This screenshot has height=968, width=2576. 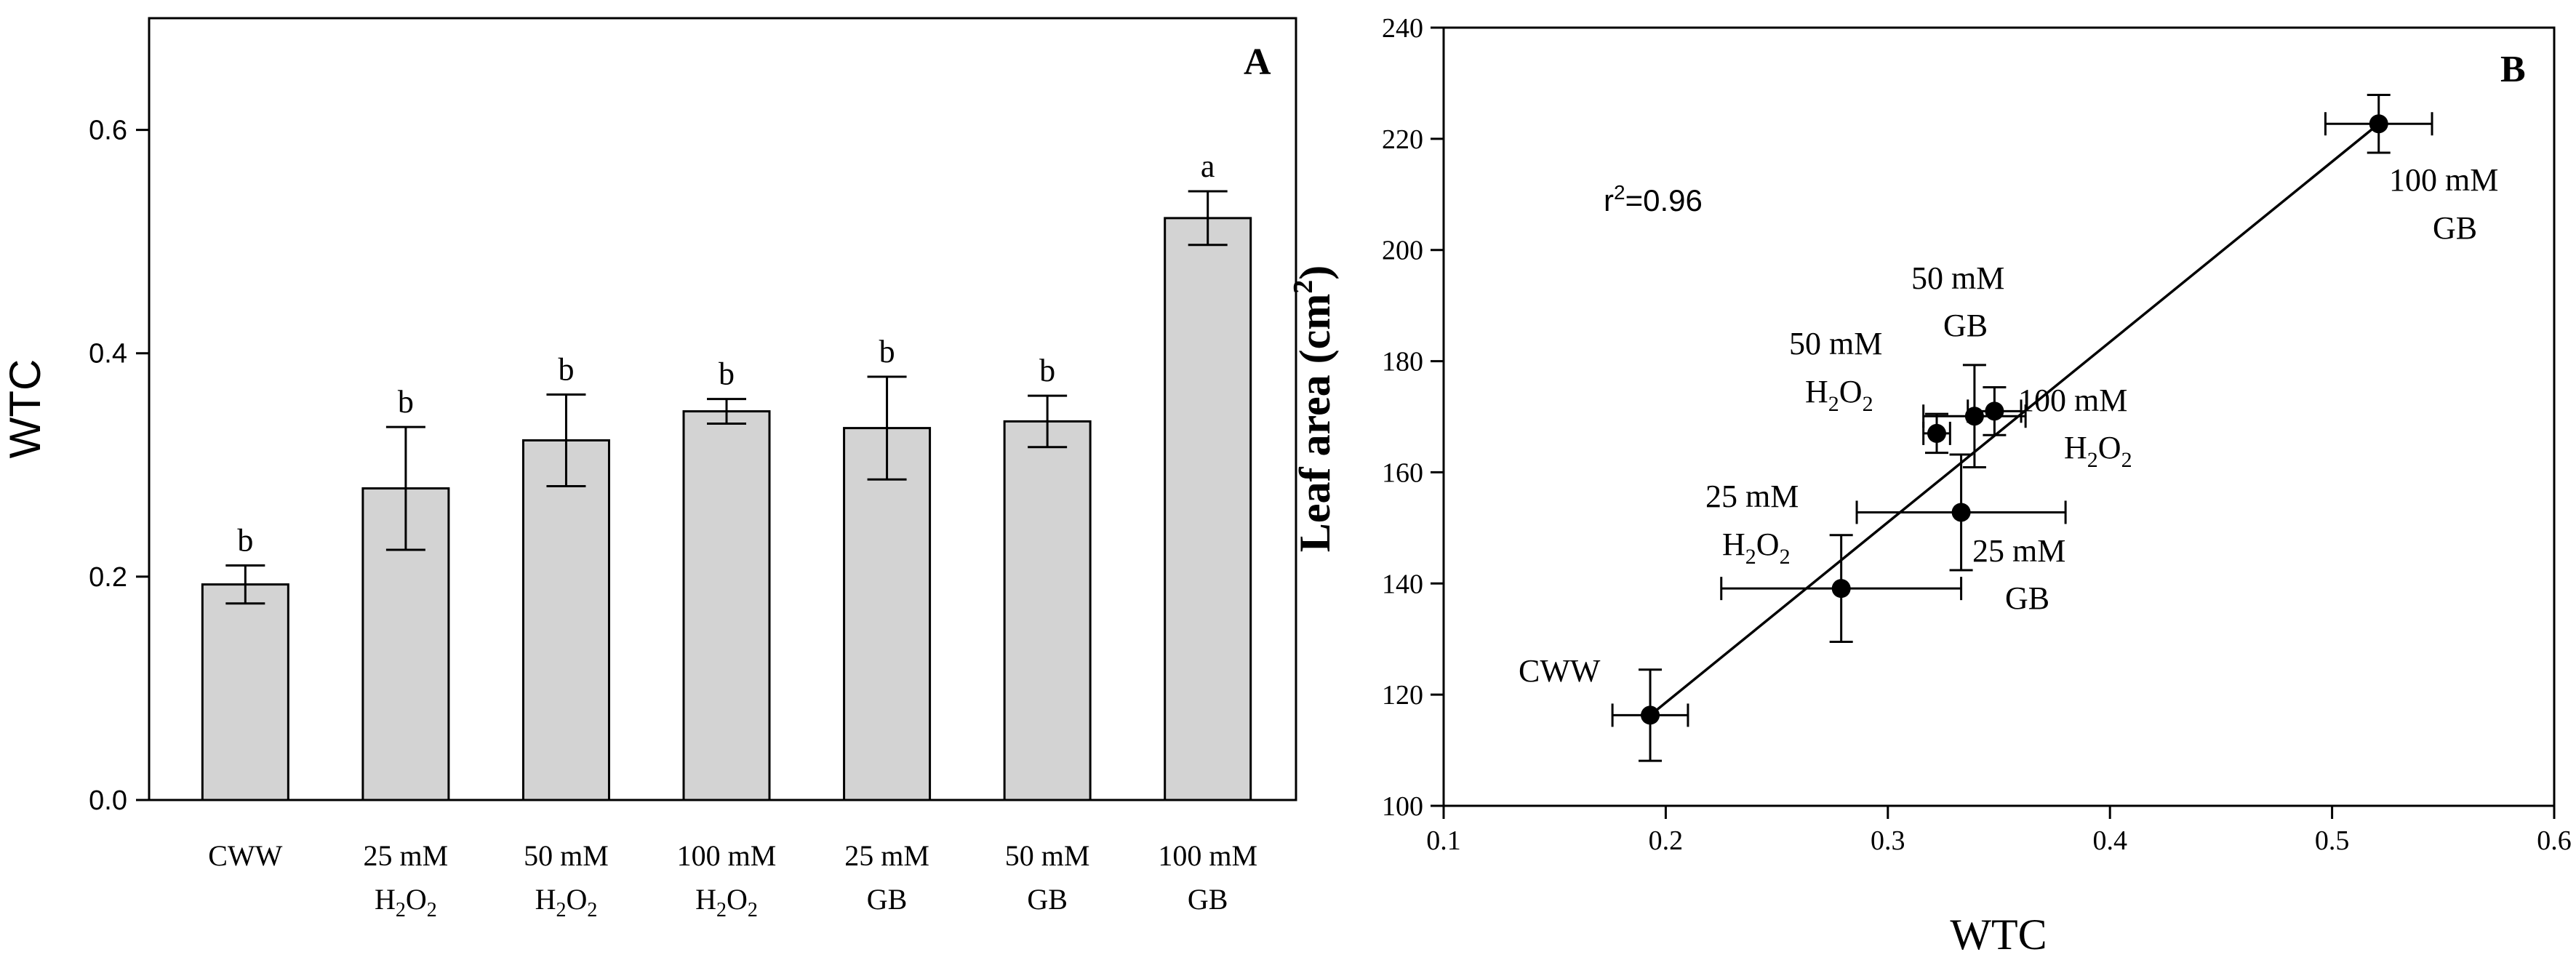 I want to click on panel-b-letter: B, so click(x=2513, y=69).